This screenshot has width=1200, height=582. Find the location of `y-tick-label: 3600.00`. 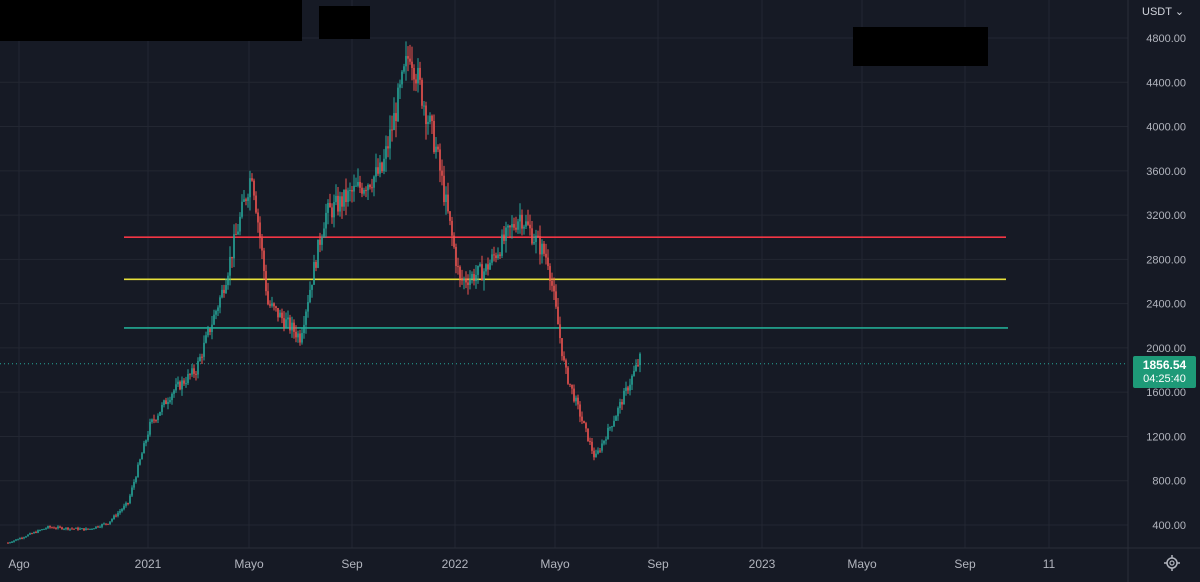

y-tick-label: 3600.00 is located at coordinates (1166, 172).